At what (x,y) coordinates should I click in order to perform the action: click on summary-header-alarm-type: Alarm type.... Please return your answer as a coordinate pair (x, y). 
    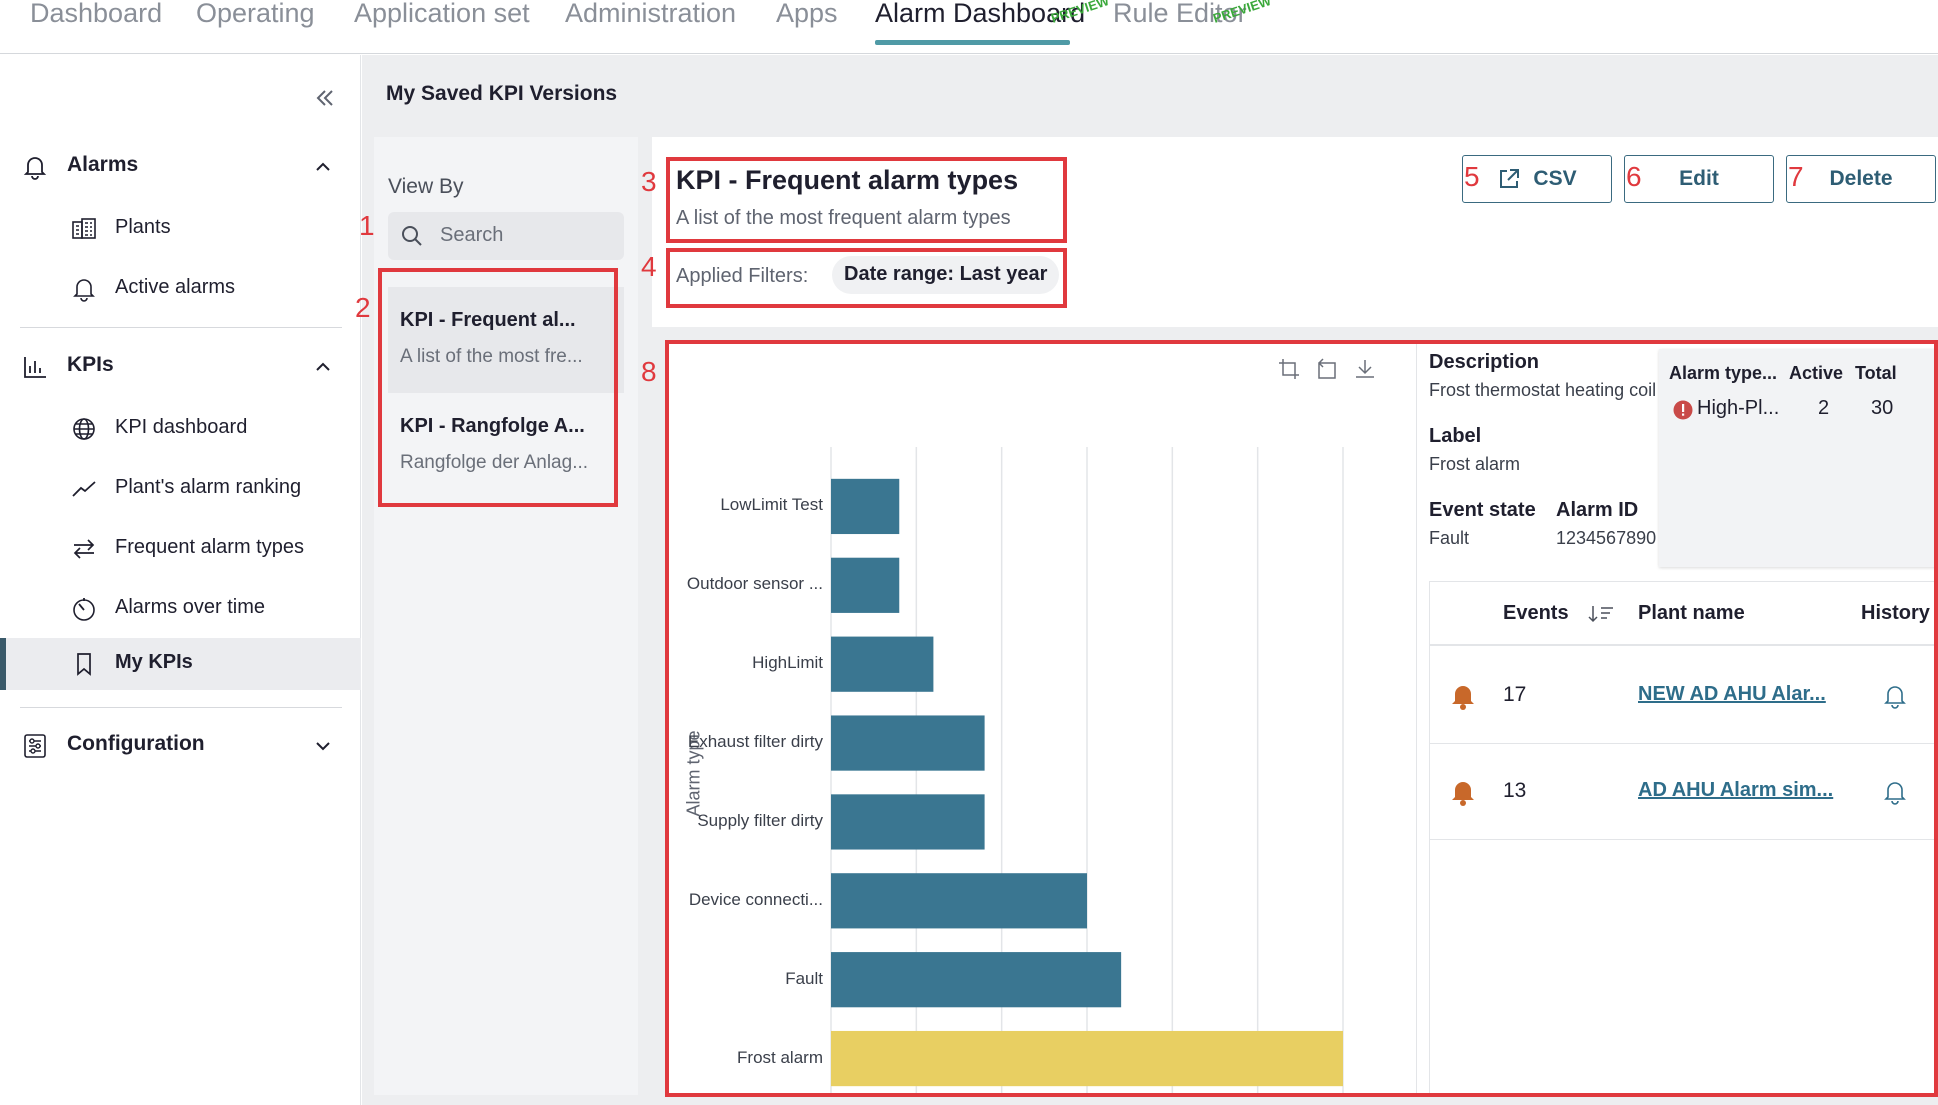
    Looking at the image, I should click on (1723, 373).